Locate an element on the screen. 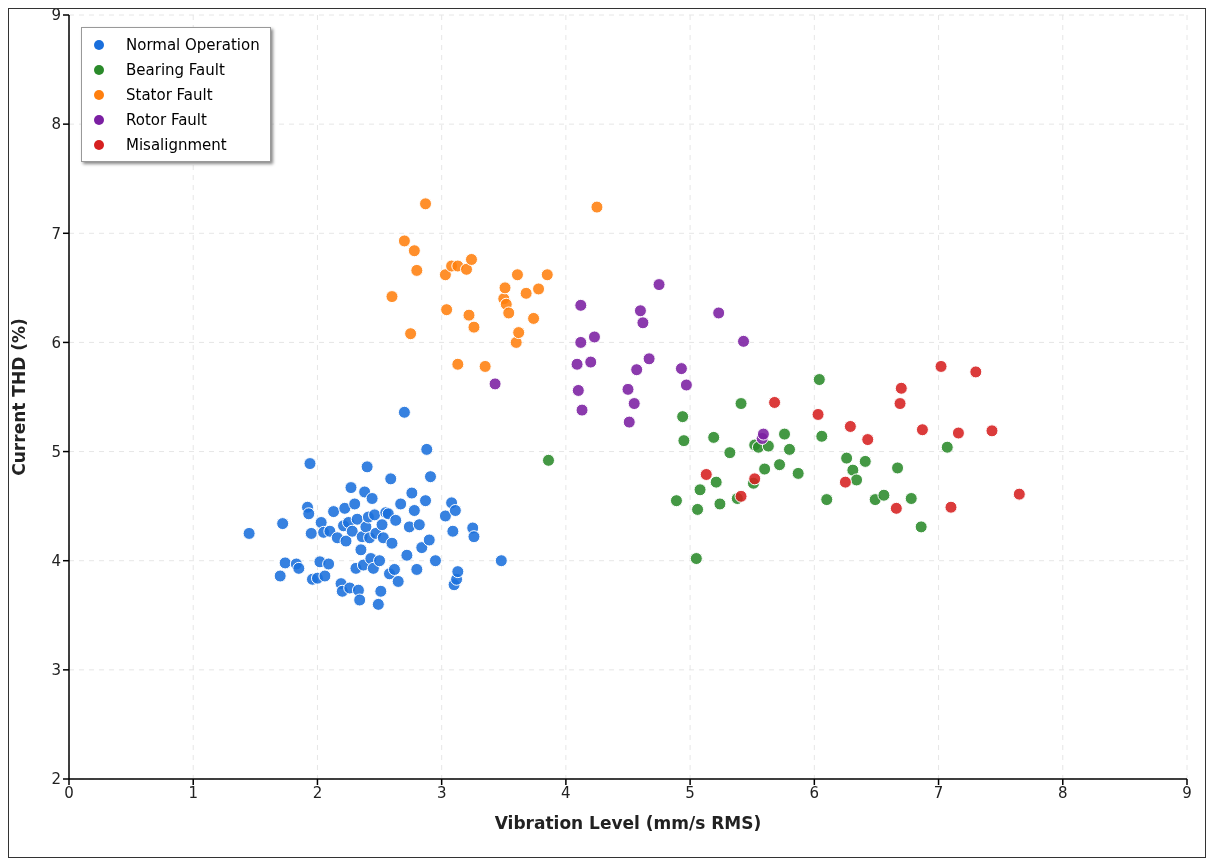  legend-label: Normal Operation is located at coordinates (193, 44).